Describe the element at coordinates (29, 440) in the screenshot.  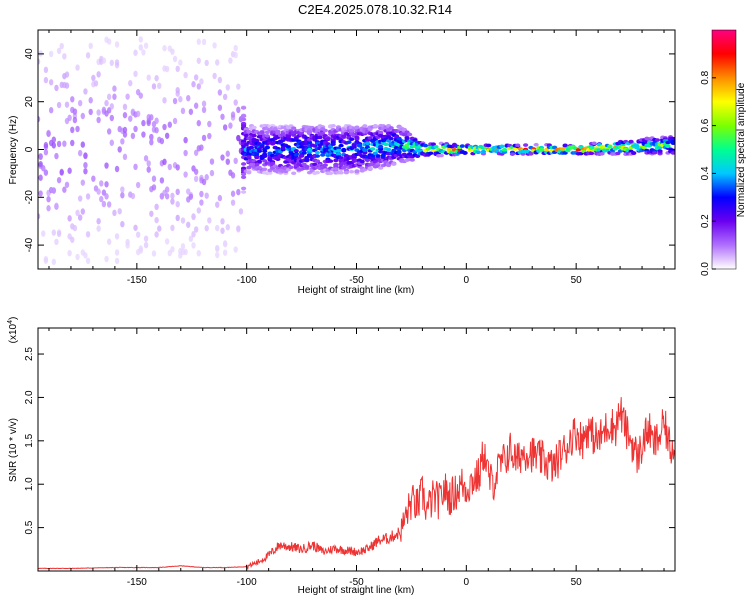
I see `snr-y-tick-label: 1.5` at that location.